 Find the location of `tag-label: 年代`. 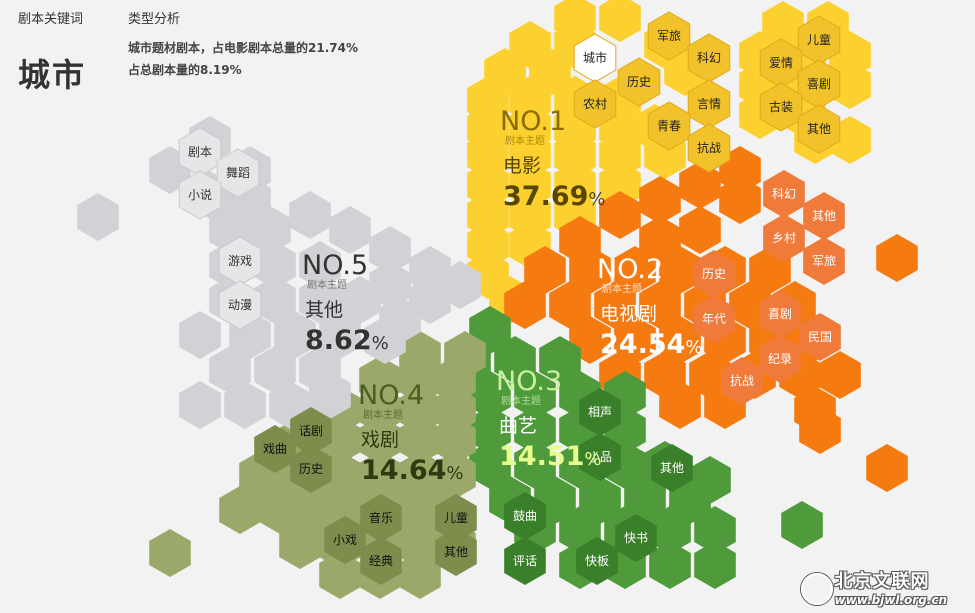

tag-label: 年代 is located at coordinates (714, 319).